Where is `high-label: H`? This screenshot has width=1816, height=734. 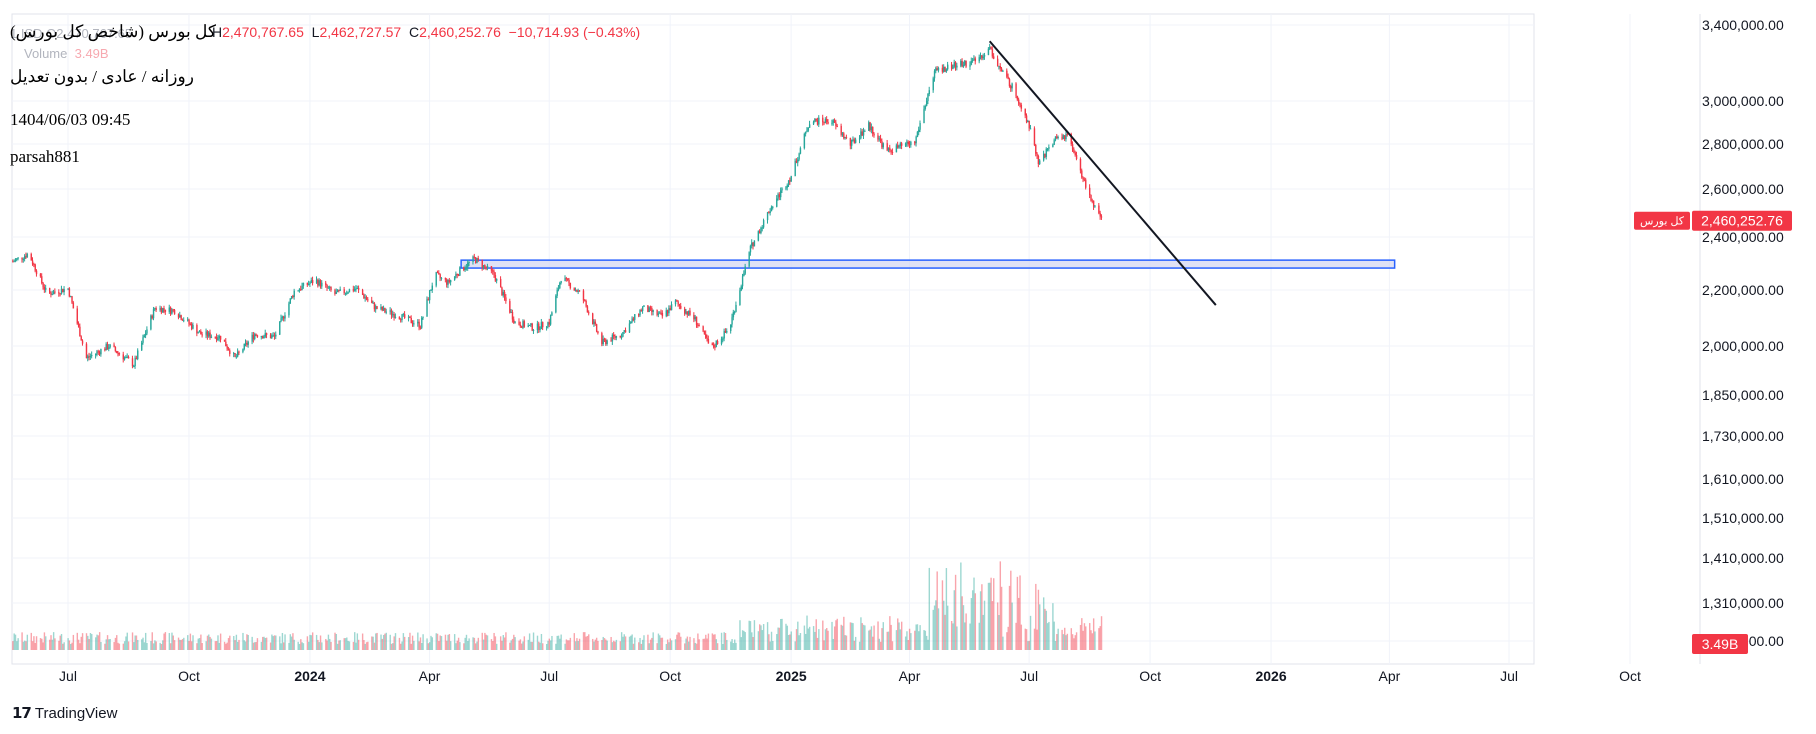
high-label: H is located at coordinates (217, 32).